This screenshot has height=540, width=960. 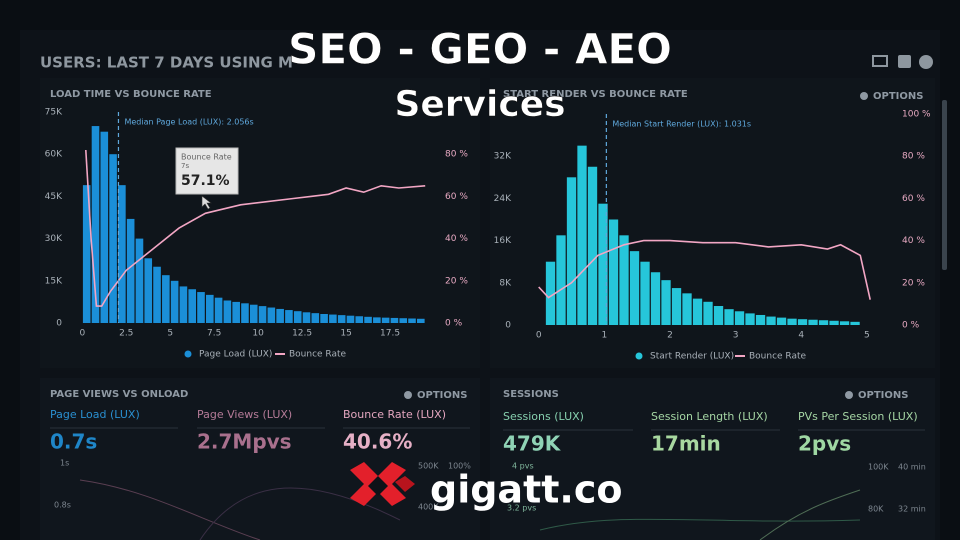 What do you see at coordinates (639, 356) in the screenshot?
I see `legend-swatch` at bounding box center [639, 356].